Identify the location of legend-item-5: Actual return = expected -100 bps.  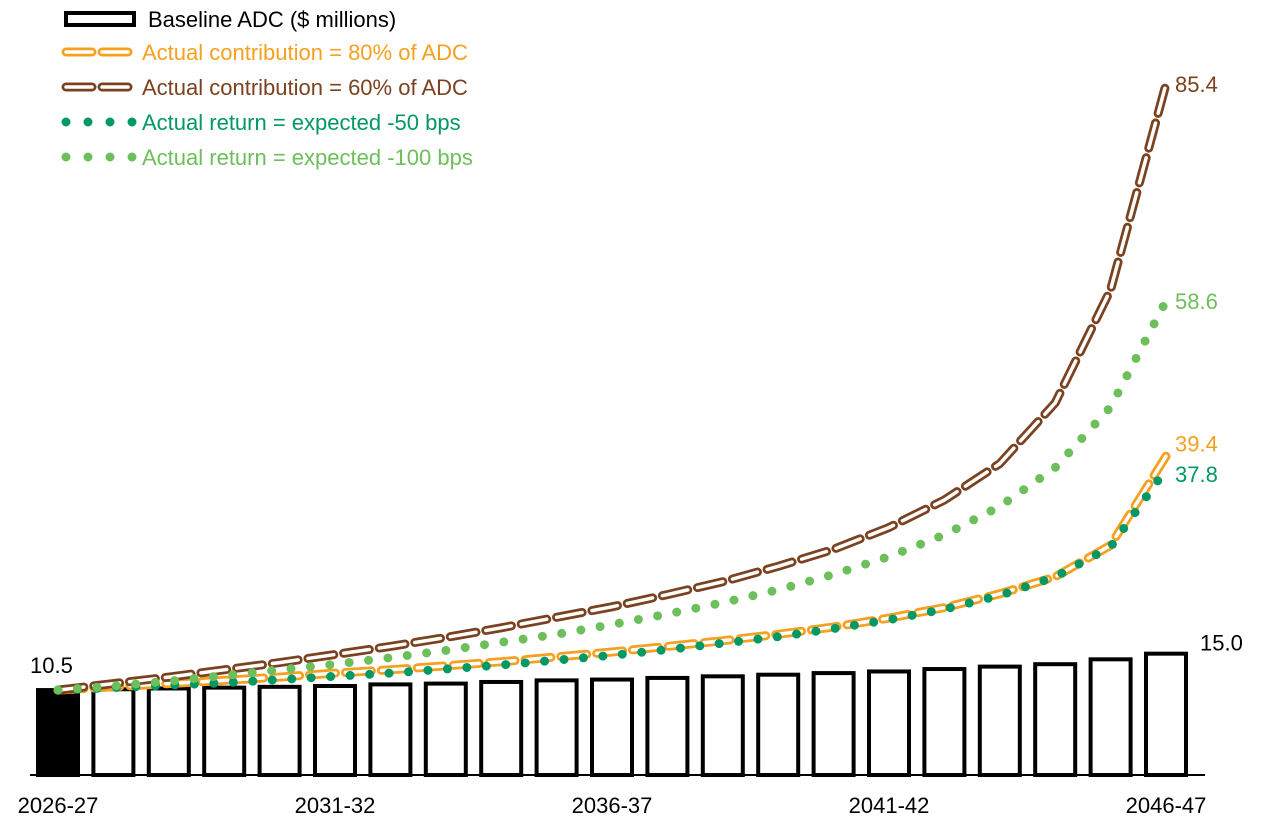
(267, 157).